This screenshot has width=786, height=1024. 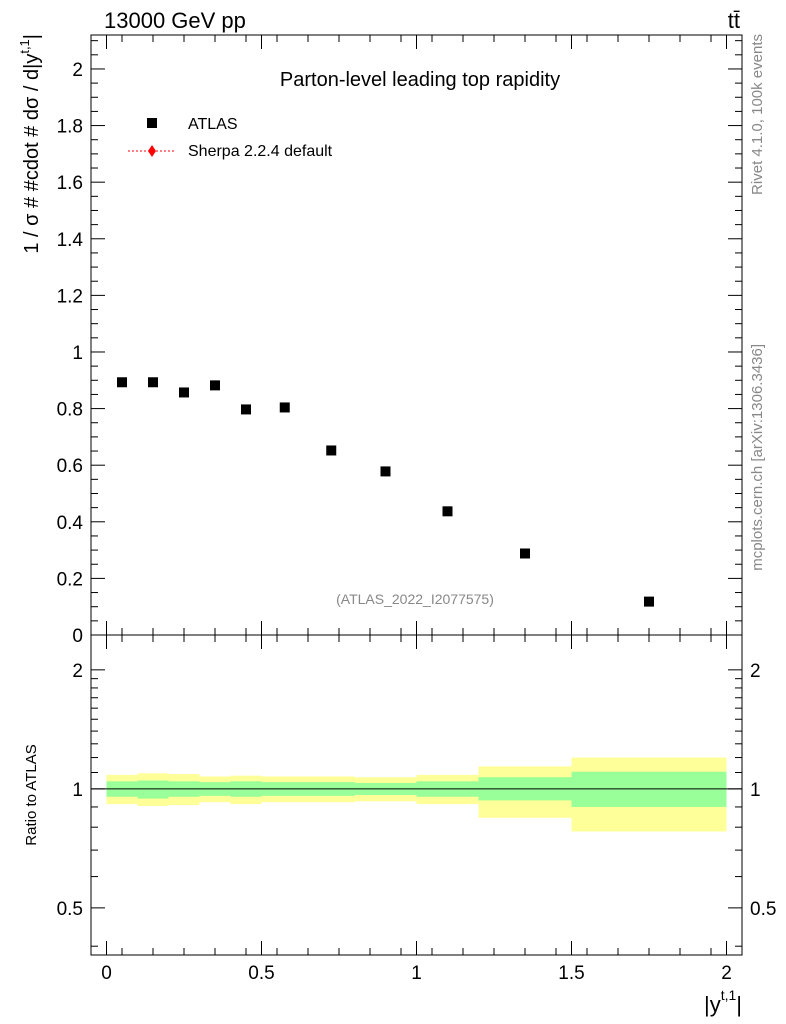 What do you see at coordinates (712, 1004) in the screenshot?
I see `x-axis-title-main: |y` at bounding box center [712, 1004].